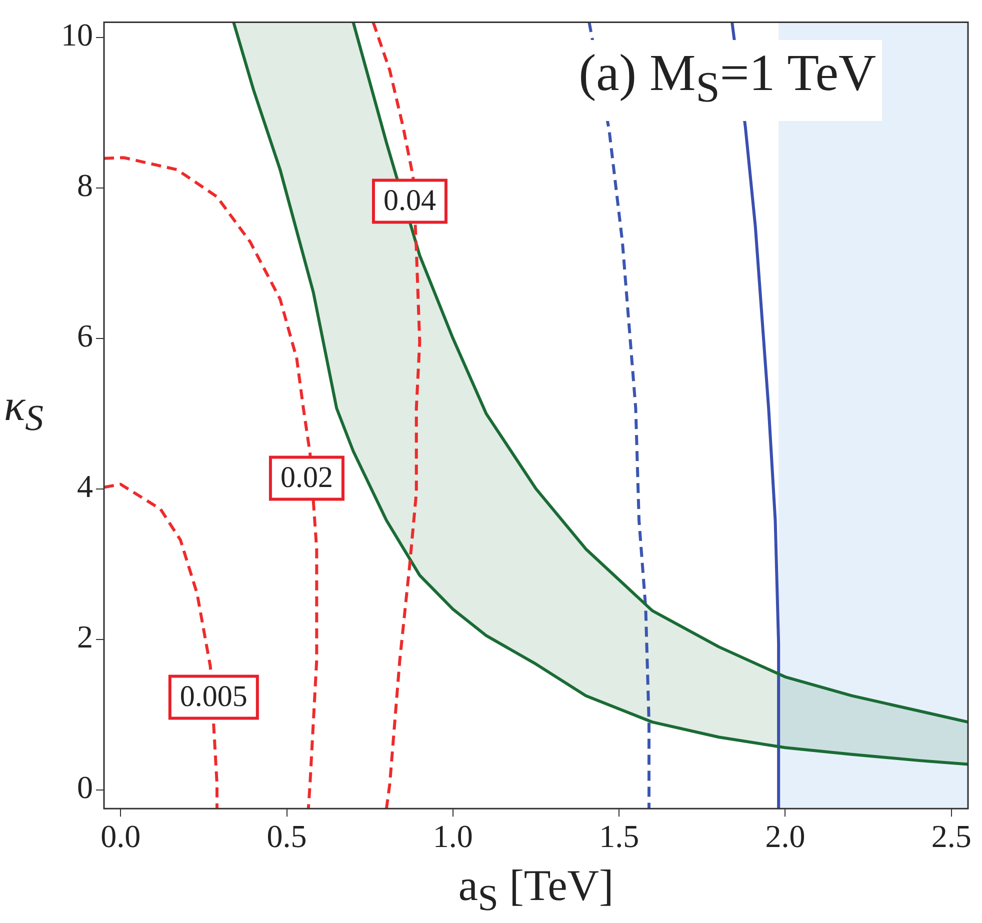  What do you see at coordinates (24, 409) in the screenshot?
I see `y-axis-title: κ$_{S}$` at bounding box center [24, 409].